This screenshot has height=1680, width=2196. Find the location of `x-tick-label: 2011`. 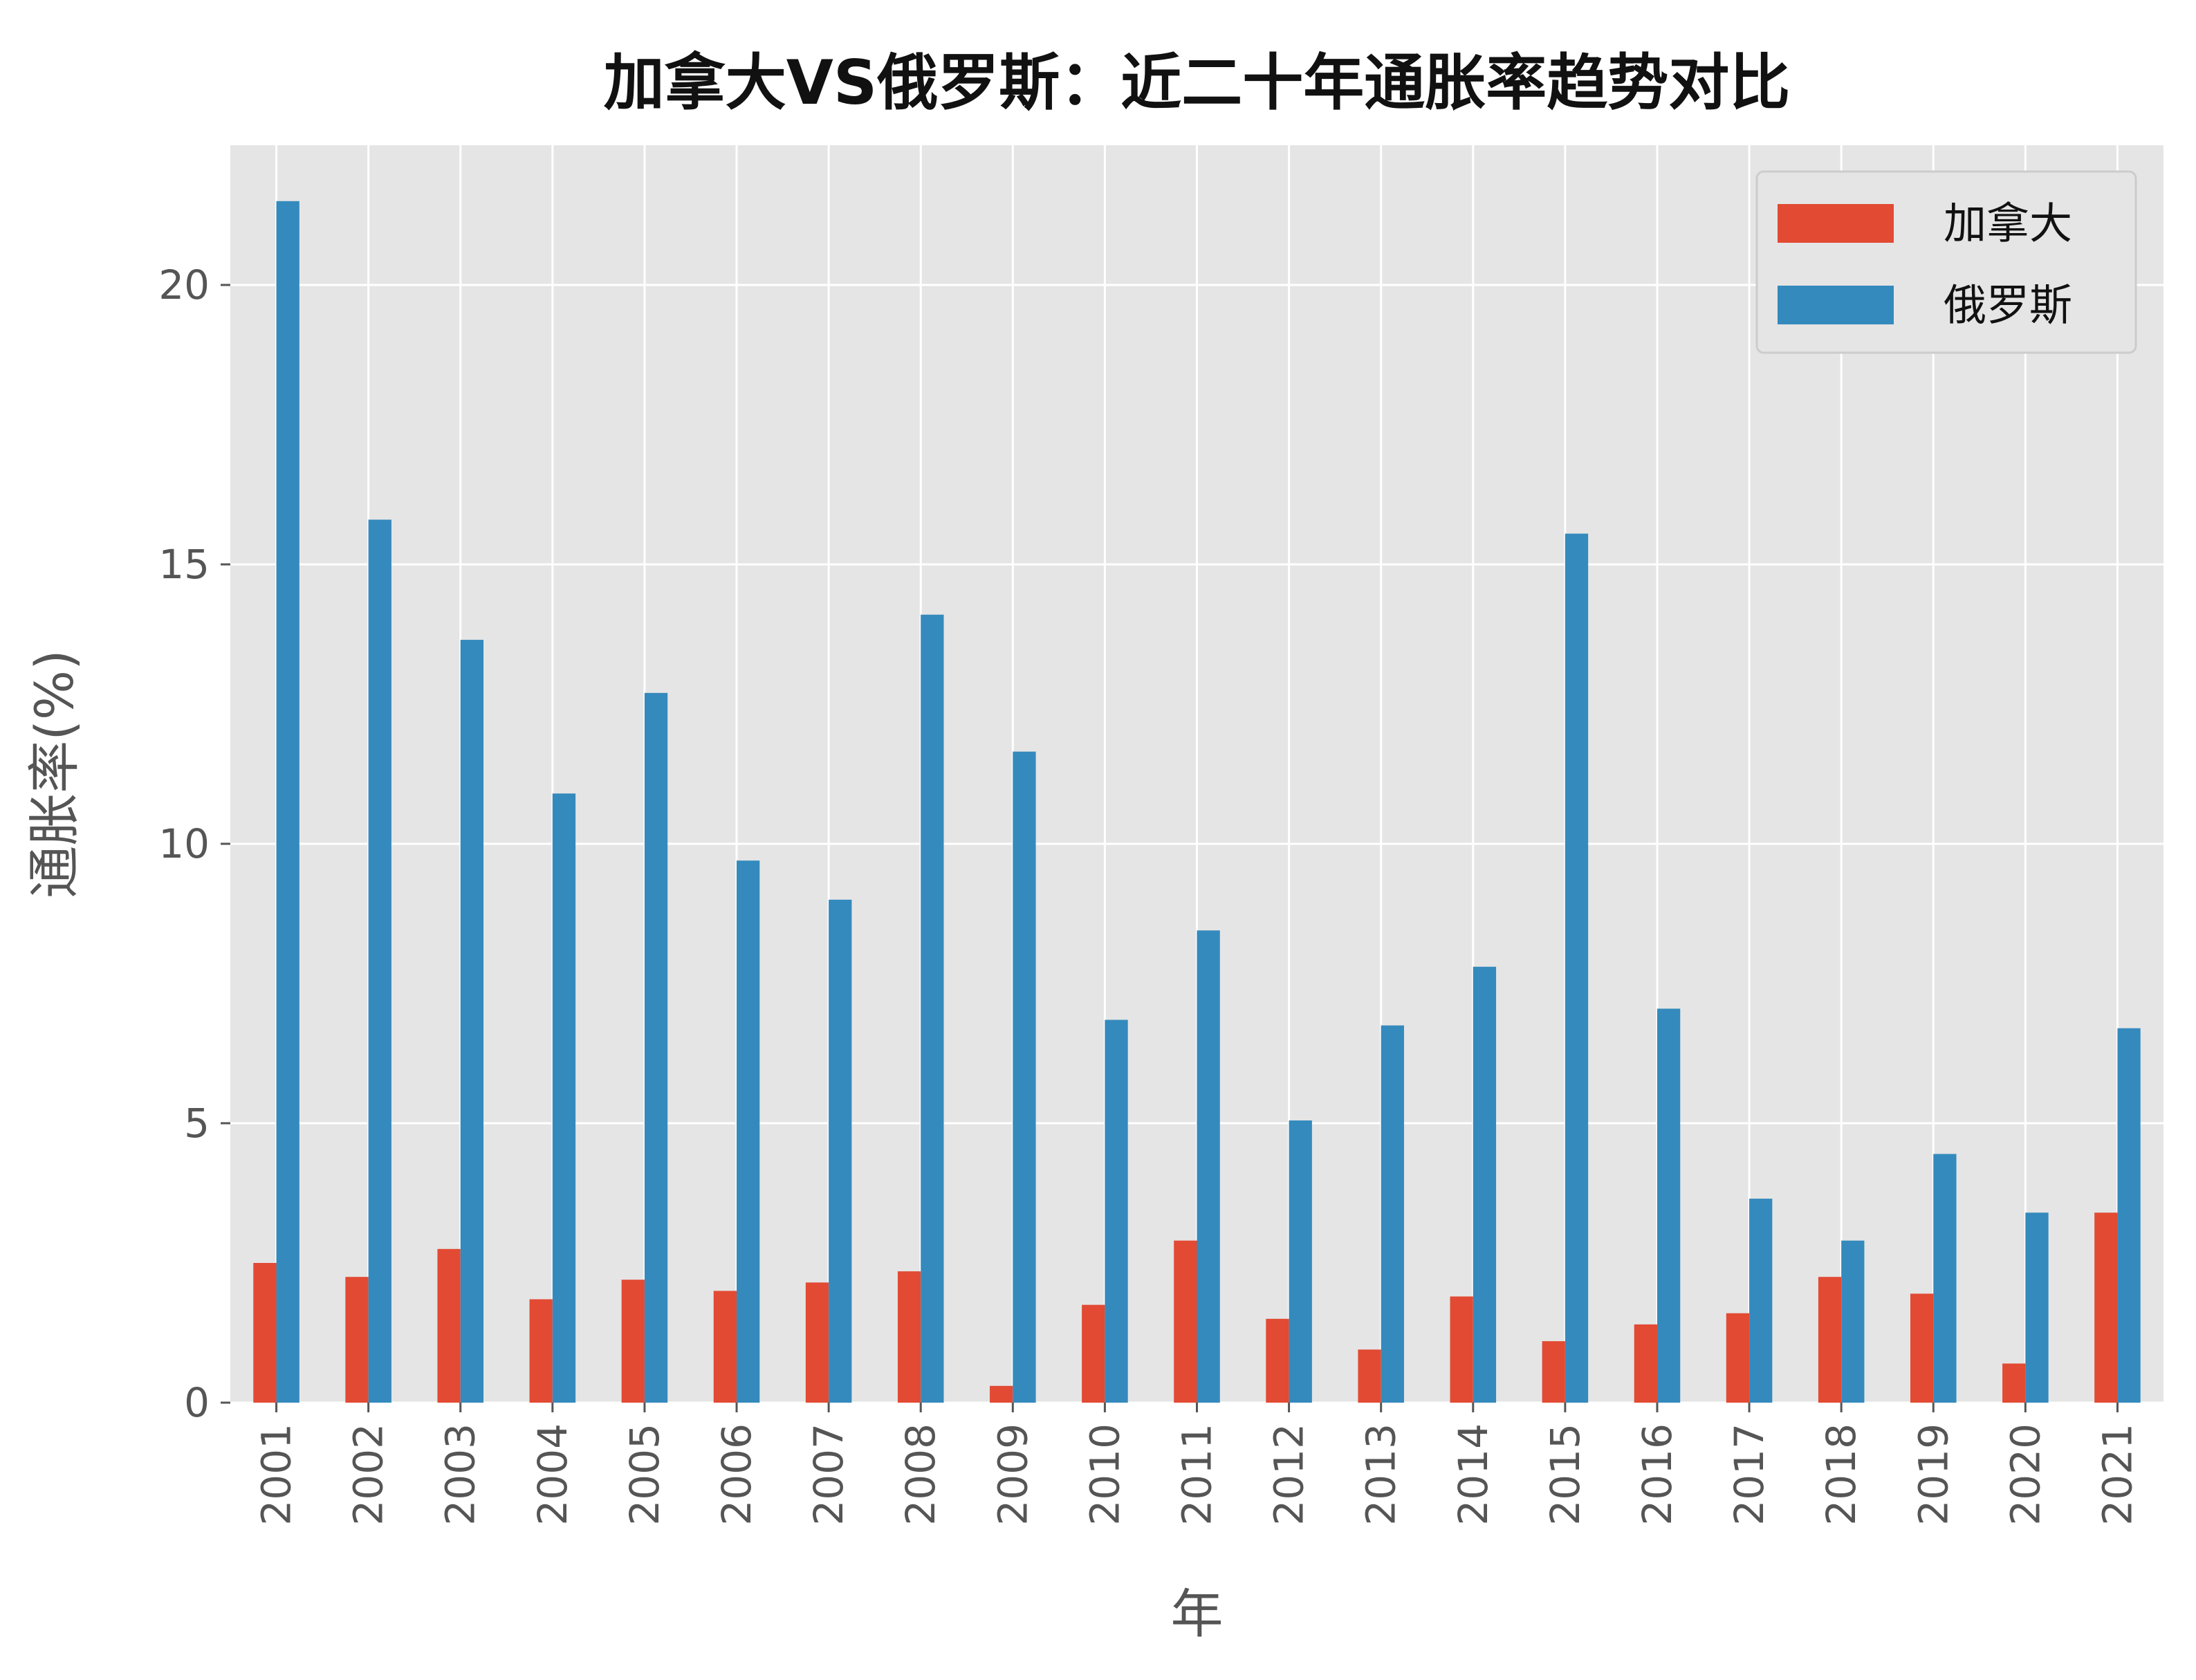

x-tick-label: 2011 is located at coordinates (1197, 1474).